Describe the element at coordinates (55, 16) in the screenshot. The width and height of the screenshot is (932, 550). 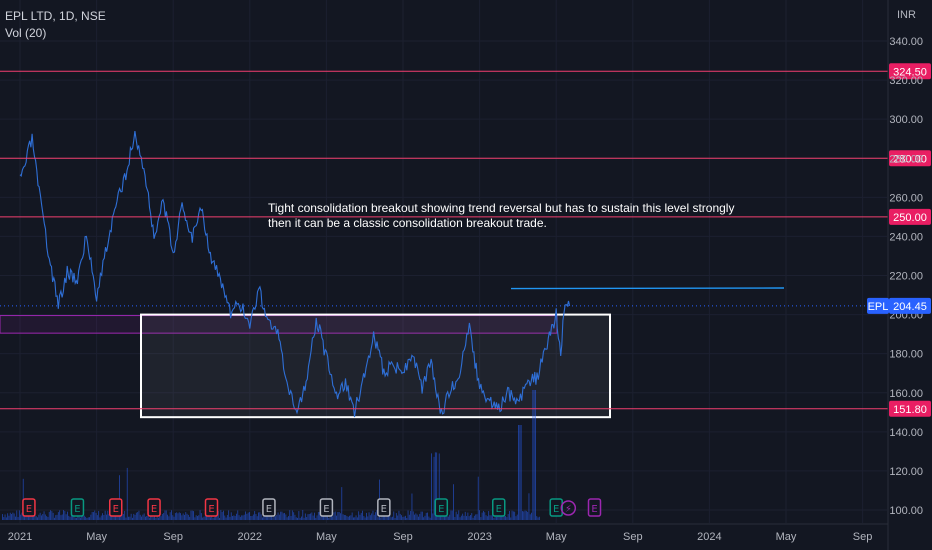
I see `symbol-title: EPL LTD, 1D, NSE` at that location.